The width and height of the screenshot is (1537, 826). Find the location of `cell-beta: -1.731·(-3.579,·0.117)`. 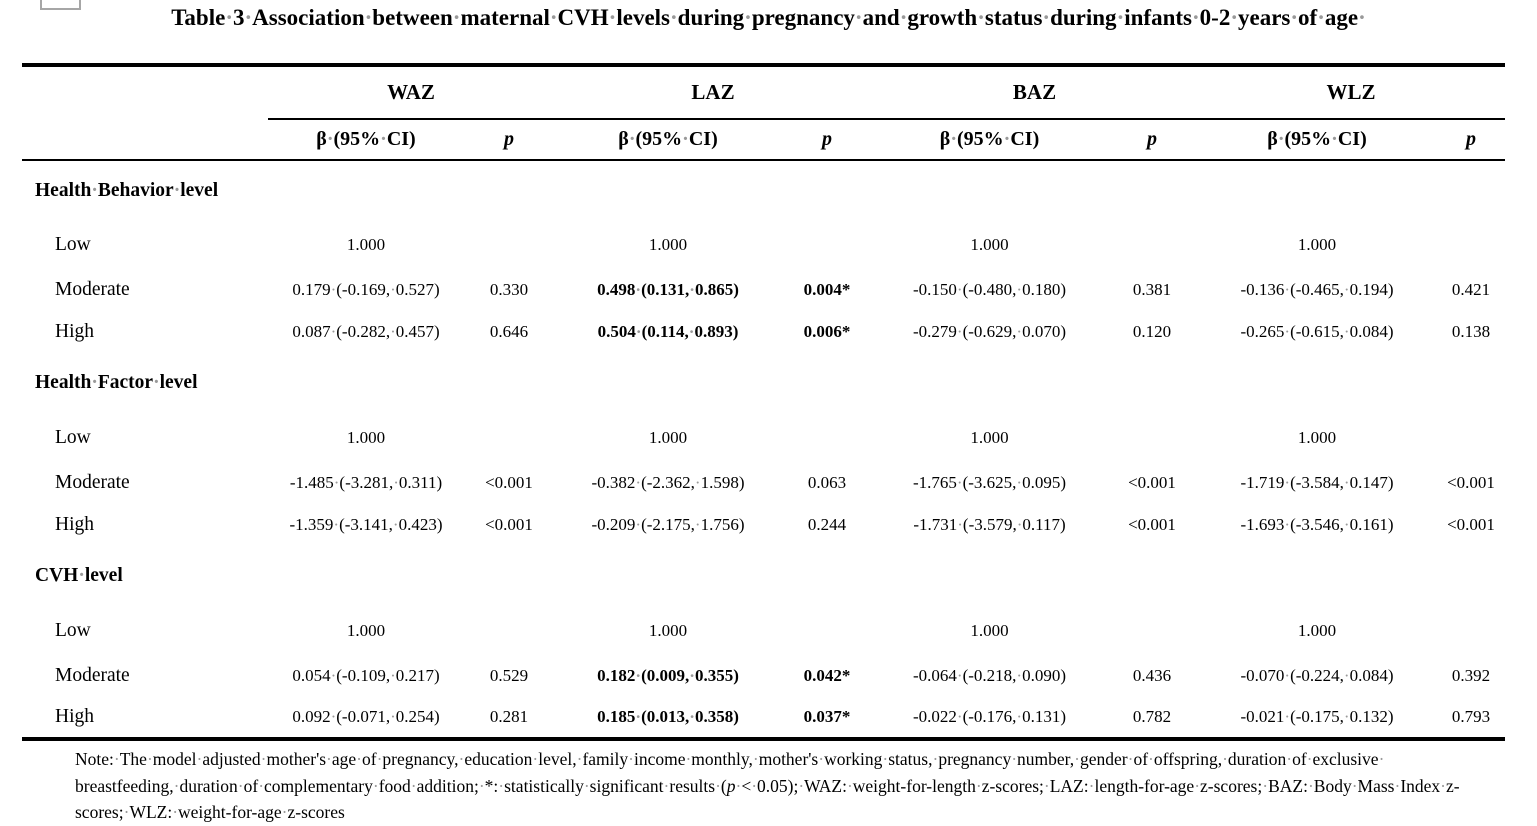

cell-beta: -1.731·(-3.579,·0.117) is located at coordinates (989, 524).